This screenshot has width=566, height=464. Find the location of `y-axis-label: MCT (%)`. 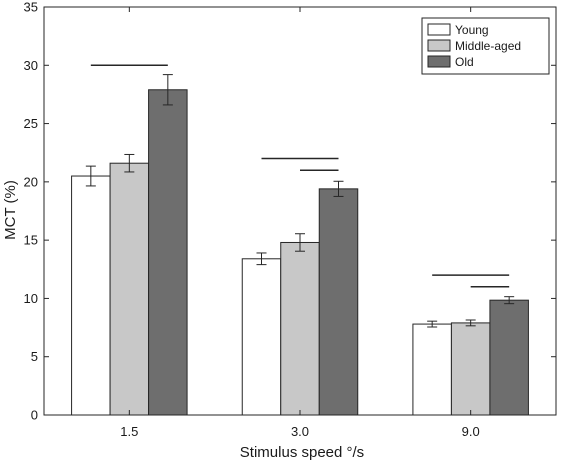

y-axis-label: MCT (%) is located at coordinates (10, 210).